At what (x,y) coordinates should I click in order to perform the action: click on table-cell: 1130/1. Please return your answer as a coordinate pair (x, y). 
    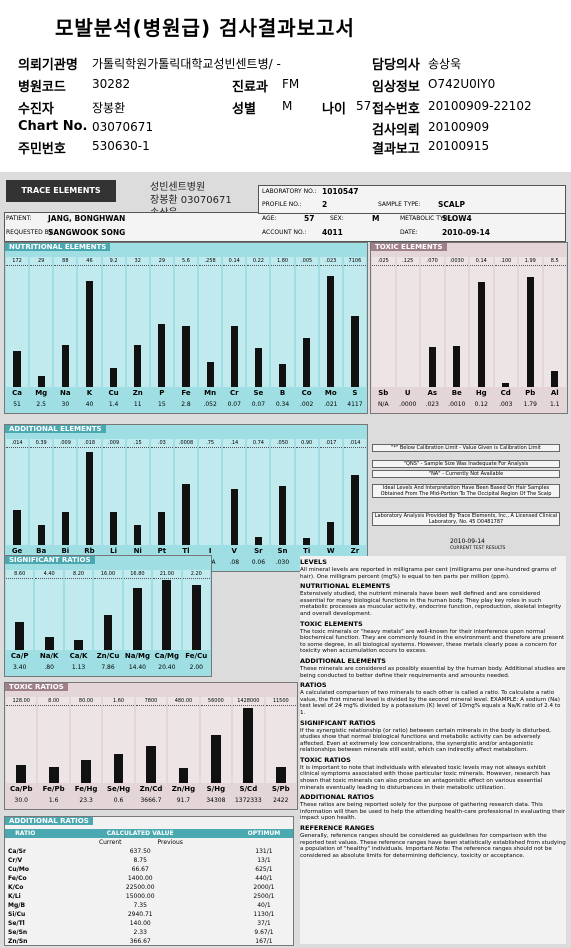
    Looking at the image, I should click on (264, 914).